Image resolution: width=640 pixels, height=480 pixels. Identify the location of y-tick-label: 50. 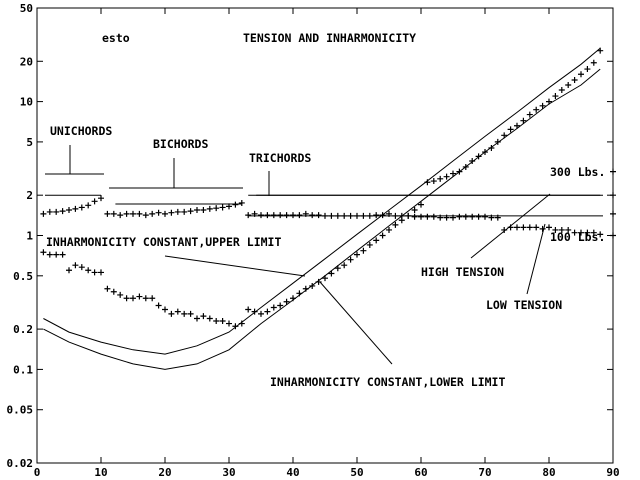
(26, 8).